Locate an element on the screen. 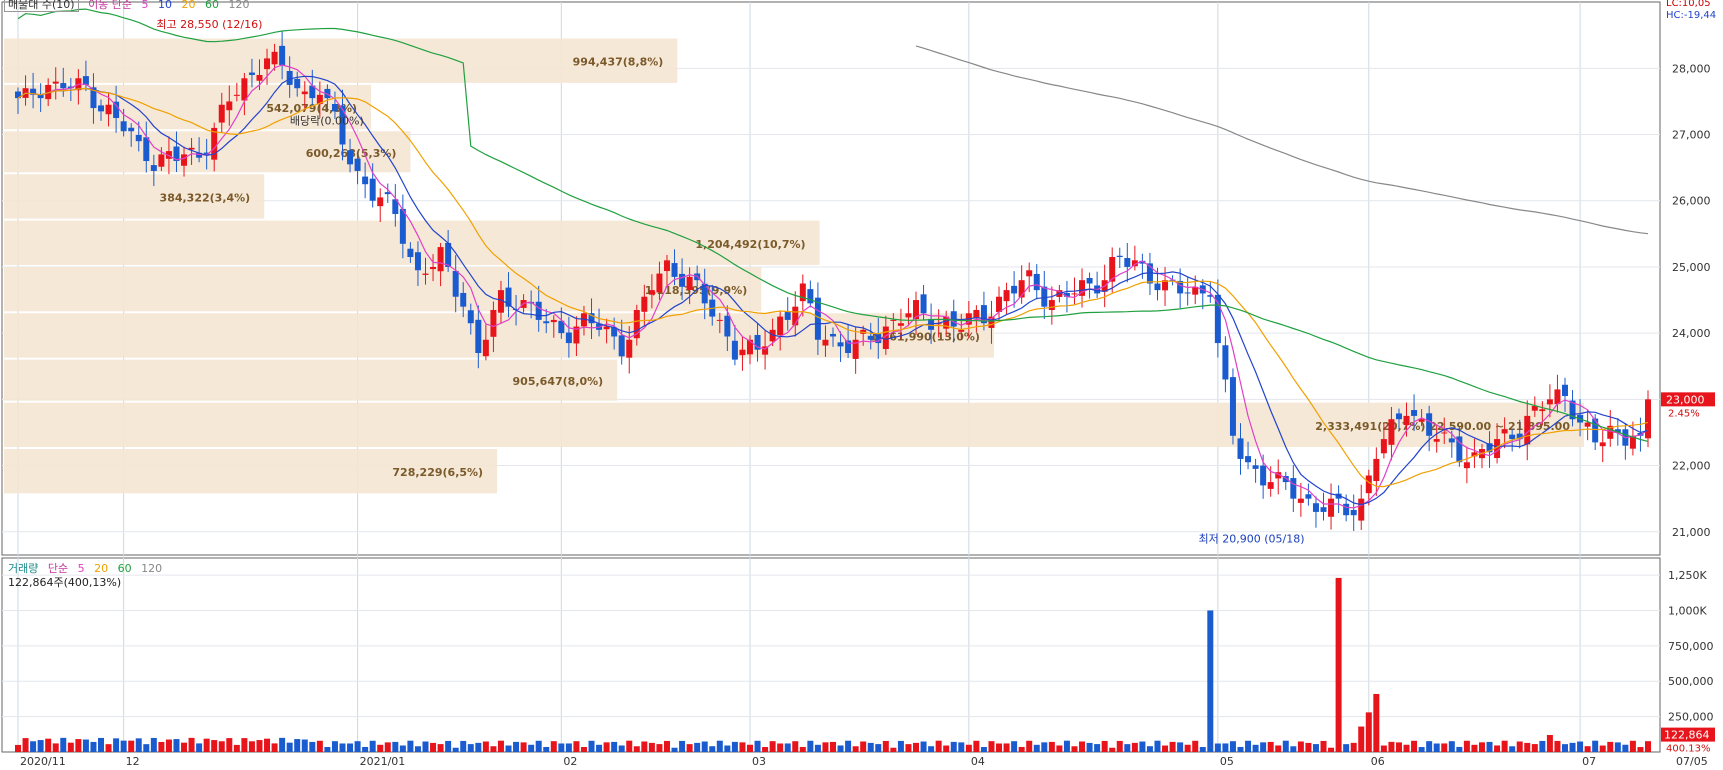 The image size is (1723, 770). volume-ma-label: 단순 is located at coordinates (58, 568).